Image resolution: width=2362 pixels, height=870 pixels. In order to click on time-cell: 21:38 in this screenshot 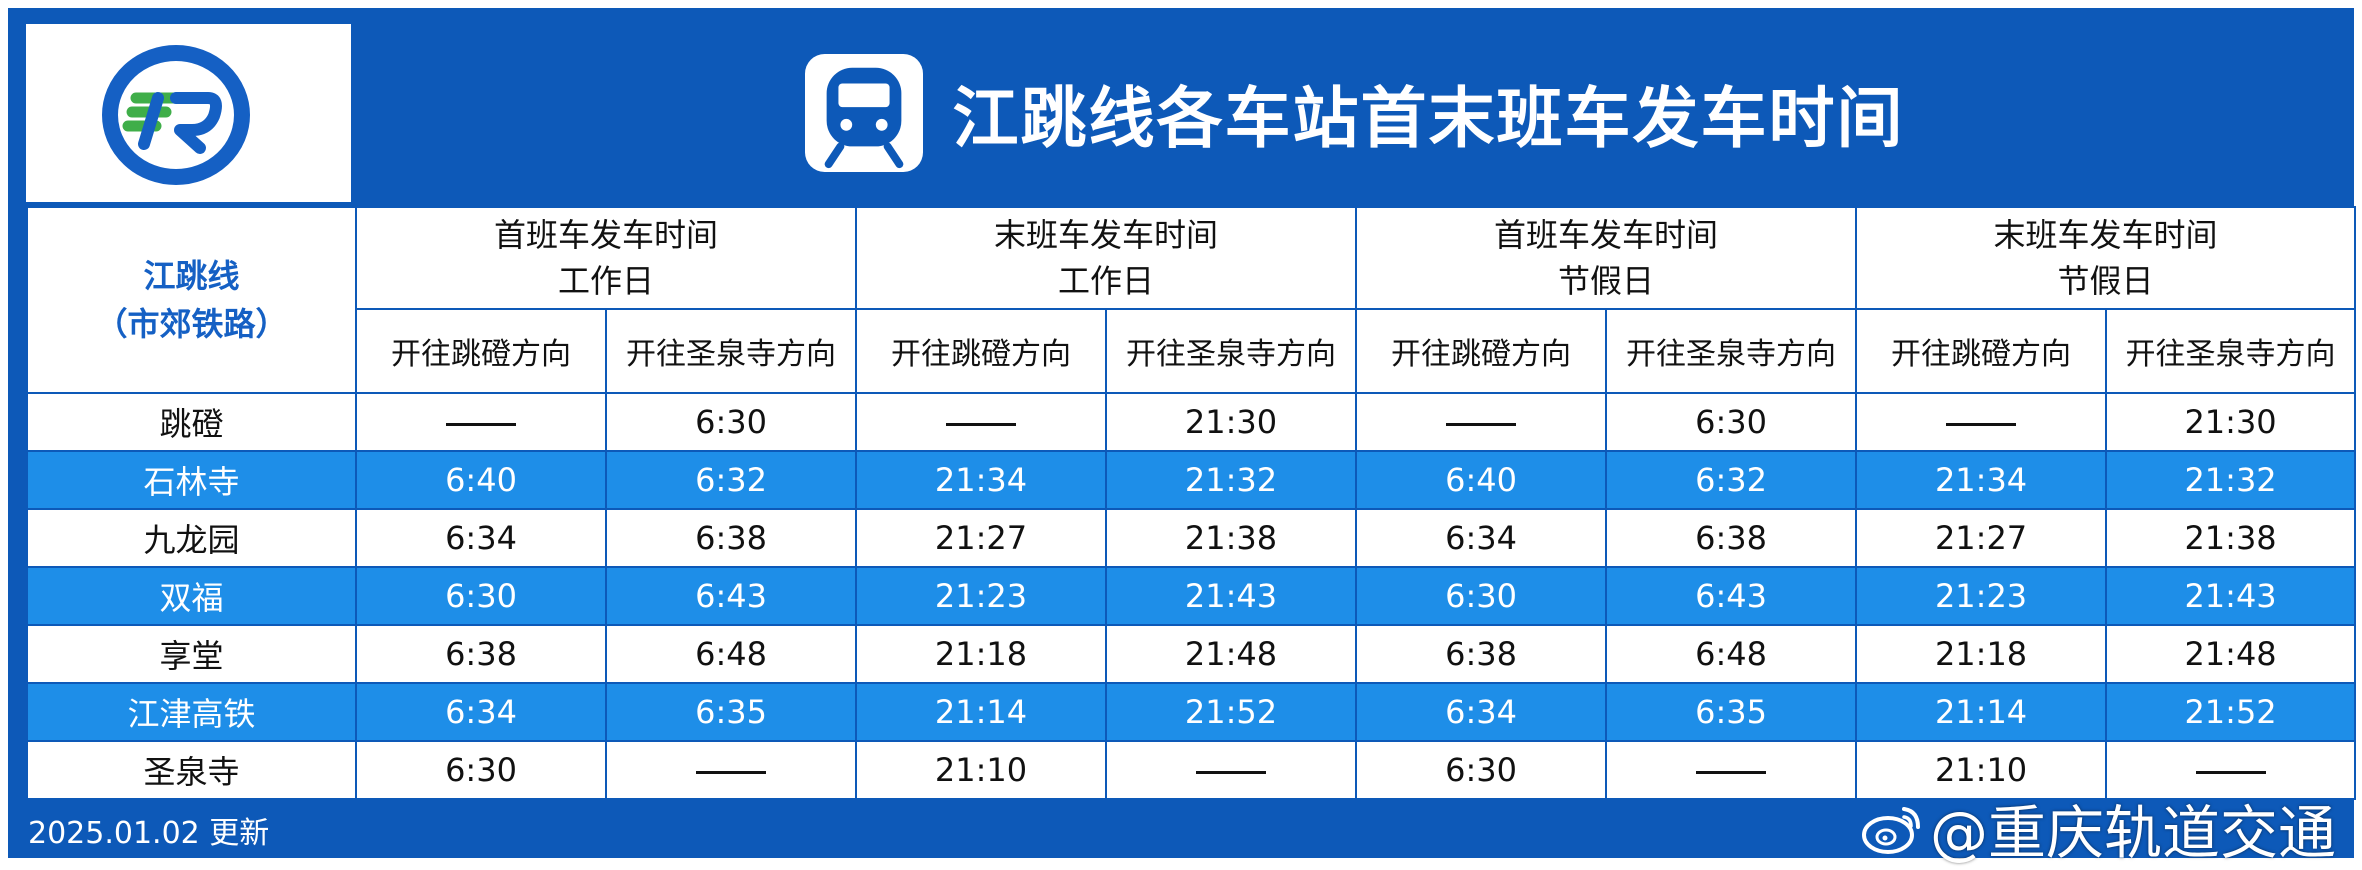, I will do `click(1231, 538)`.